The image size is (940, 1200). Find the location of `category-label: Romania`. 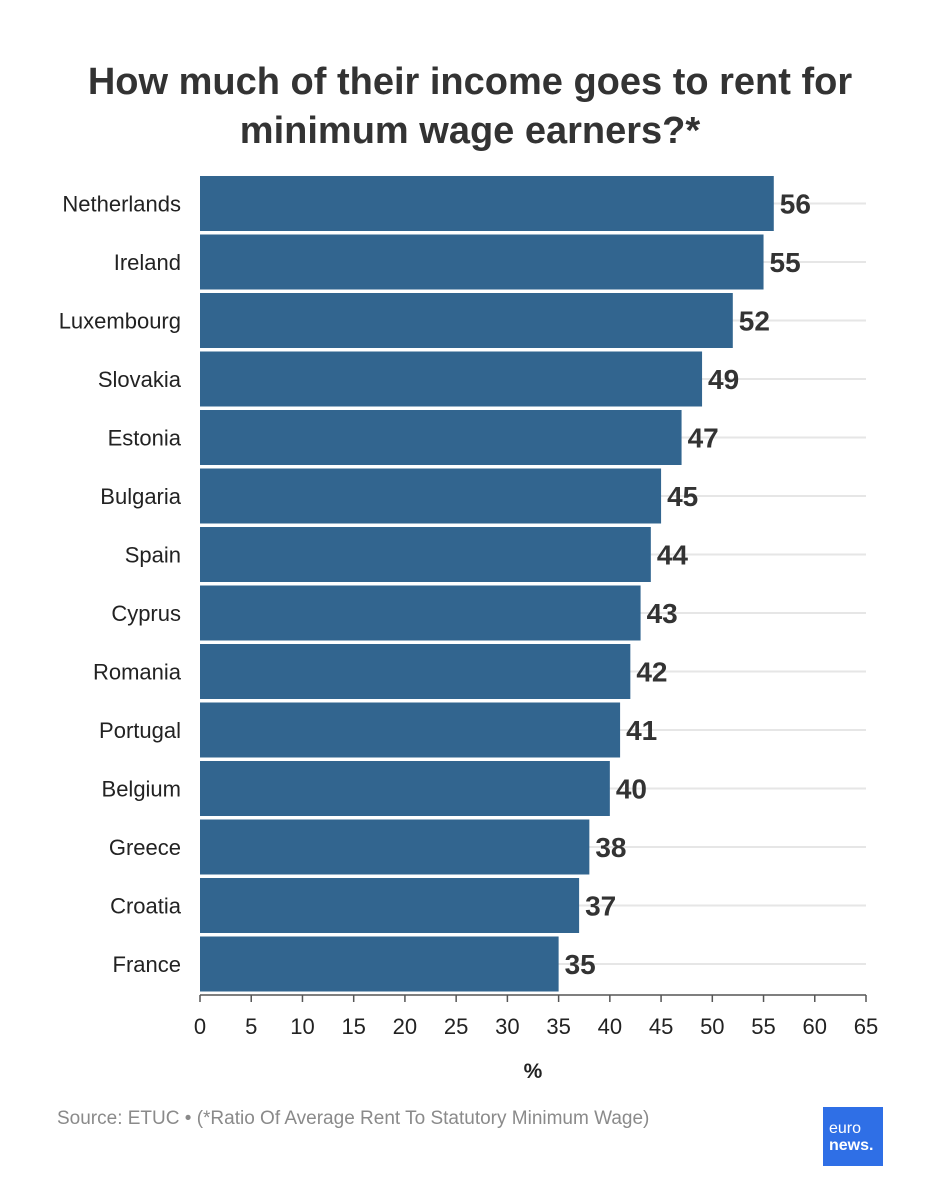

category-label: Romania is located at coordinates (137, 672).